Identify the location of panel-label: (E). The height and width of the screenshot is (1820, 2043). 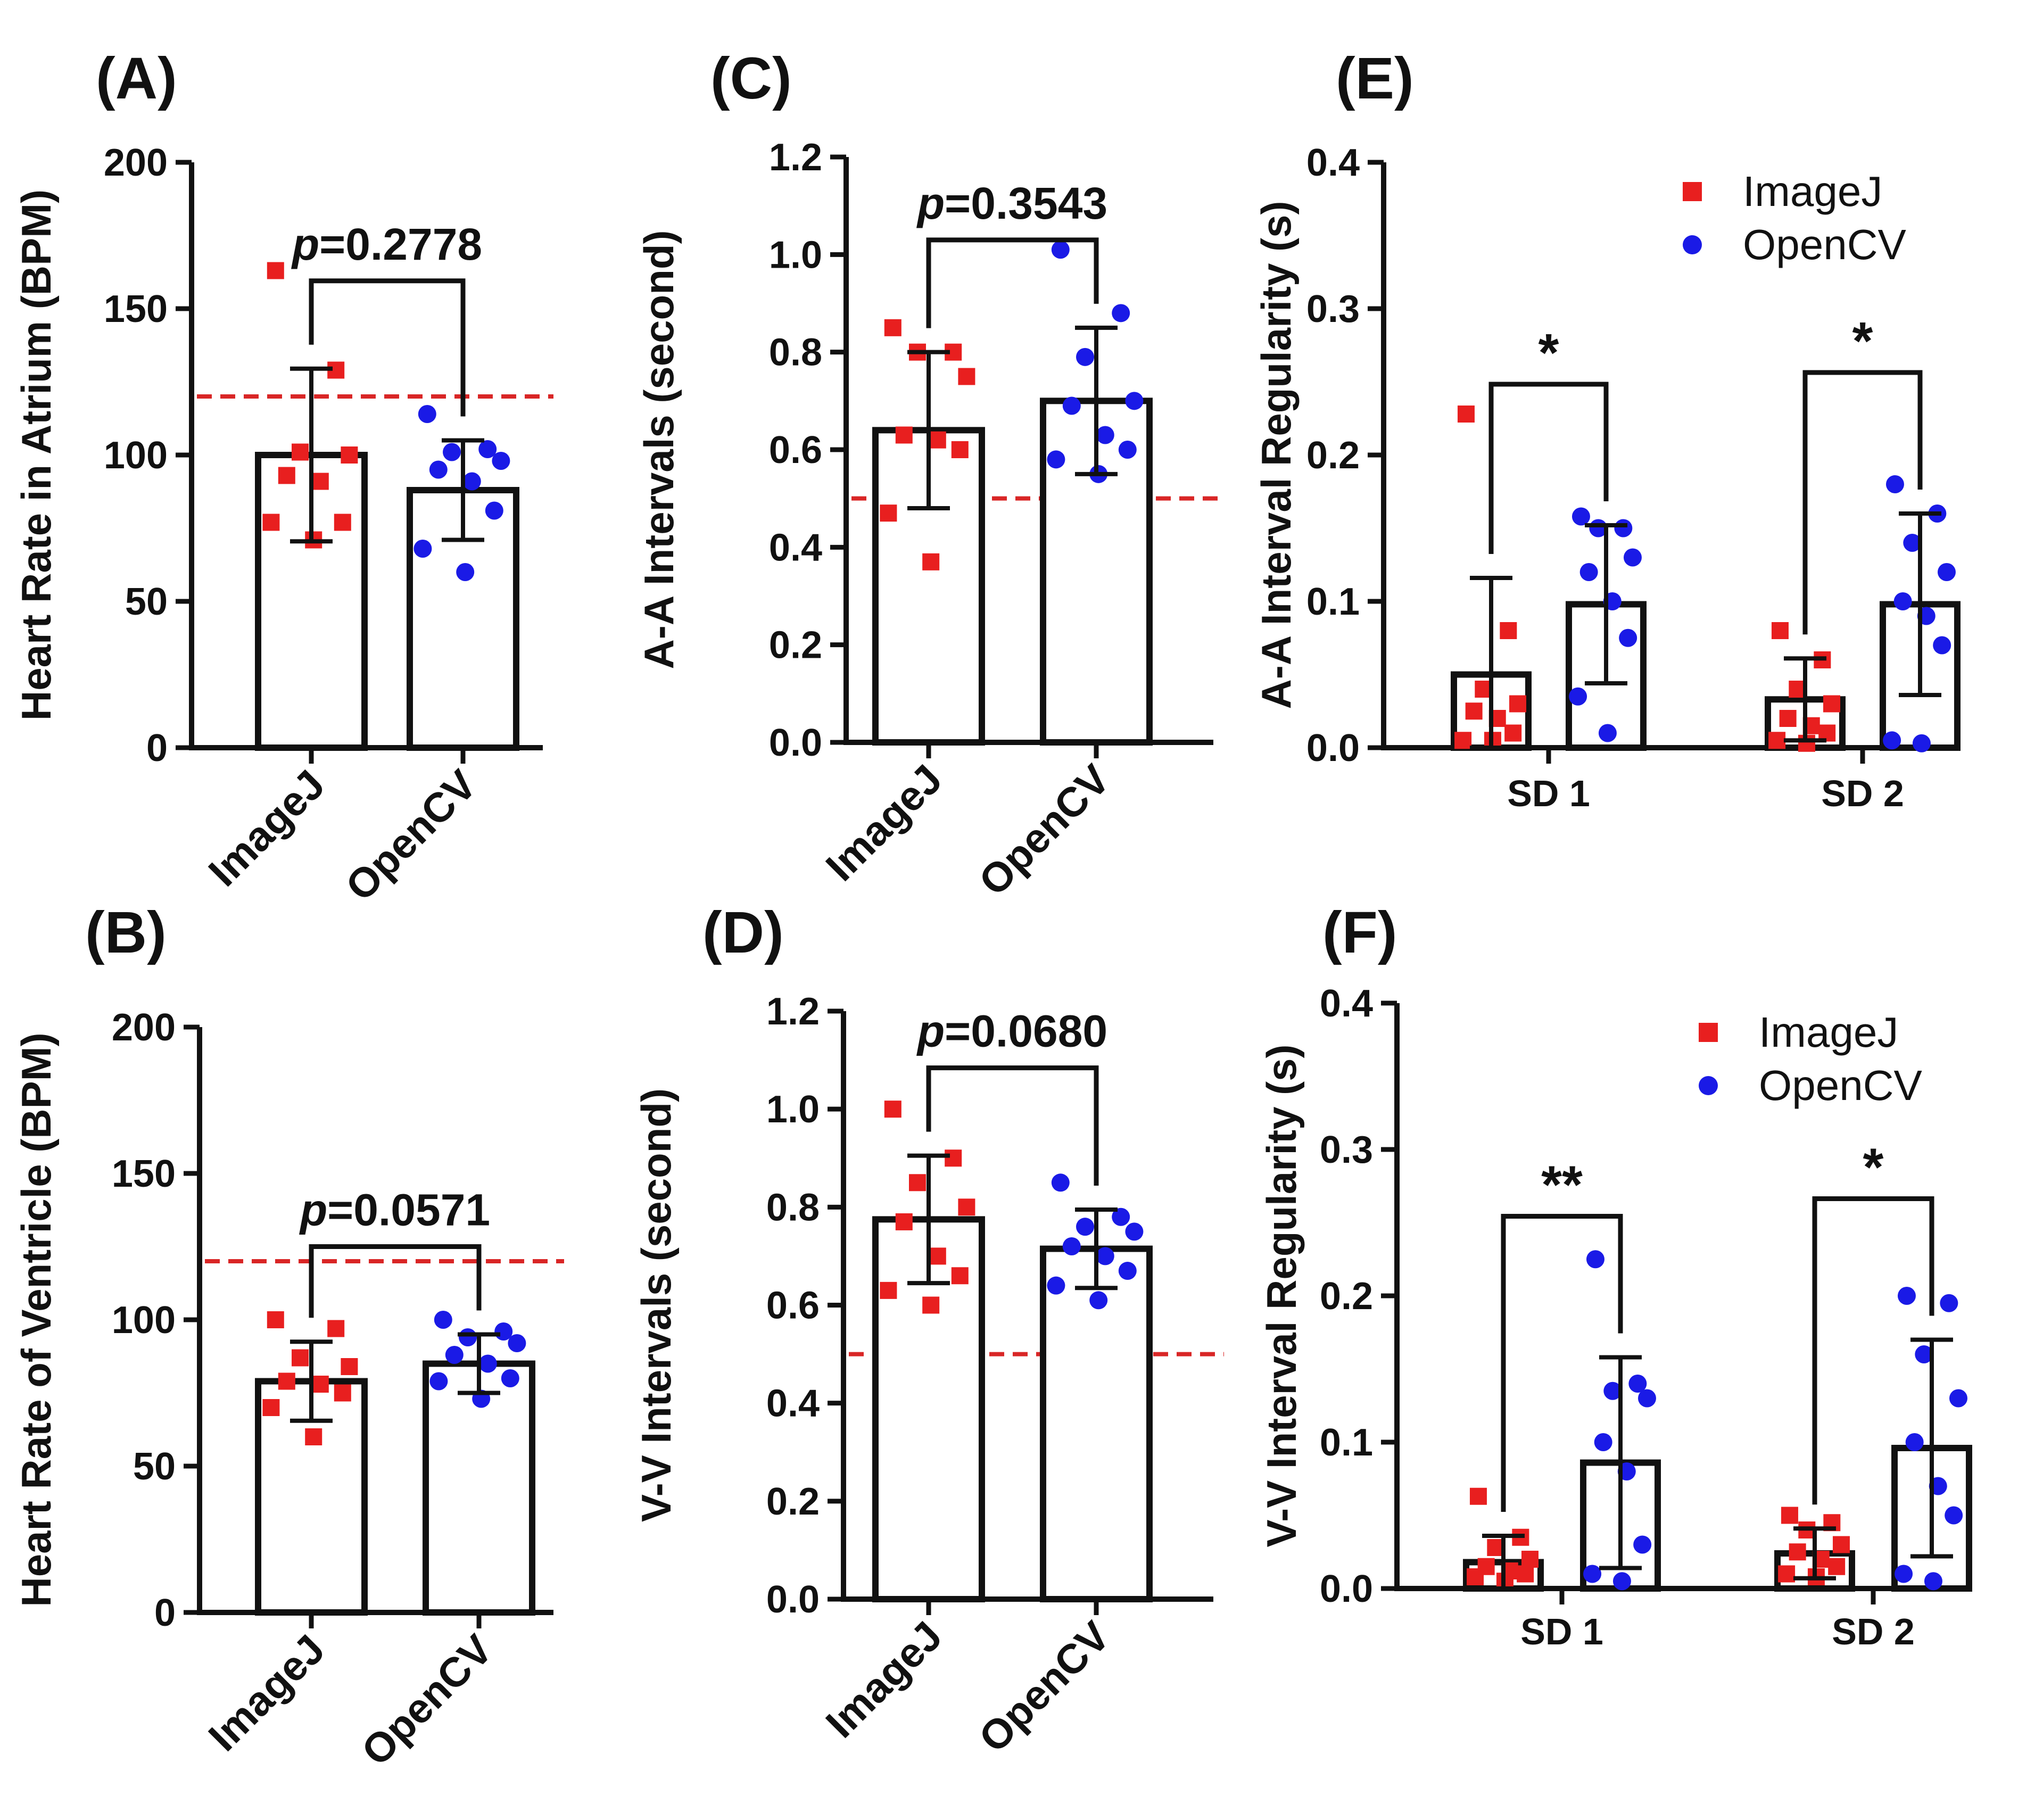
(1375, 79).